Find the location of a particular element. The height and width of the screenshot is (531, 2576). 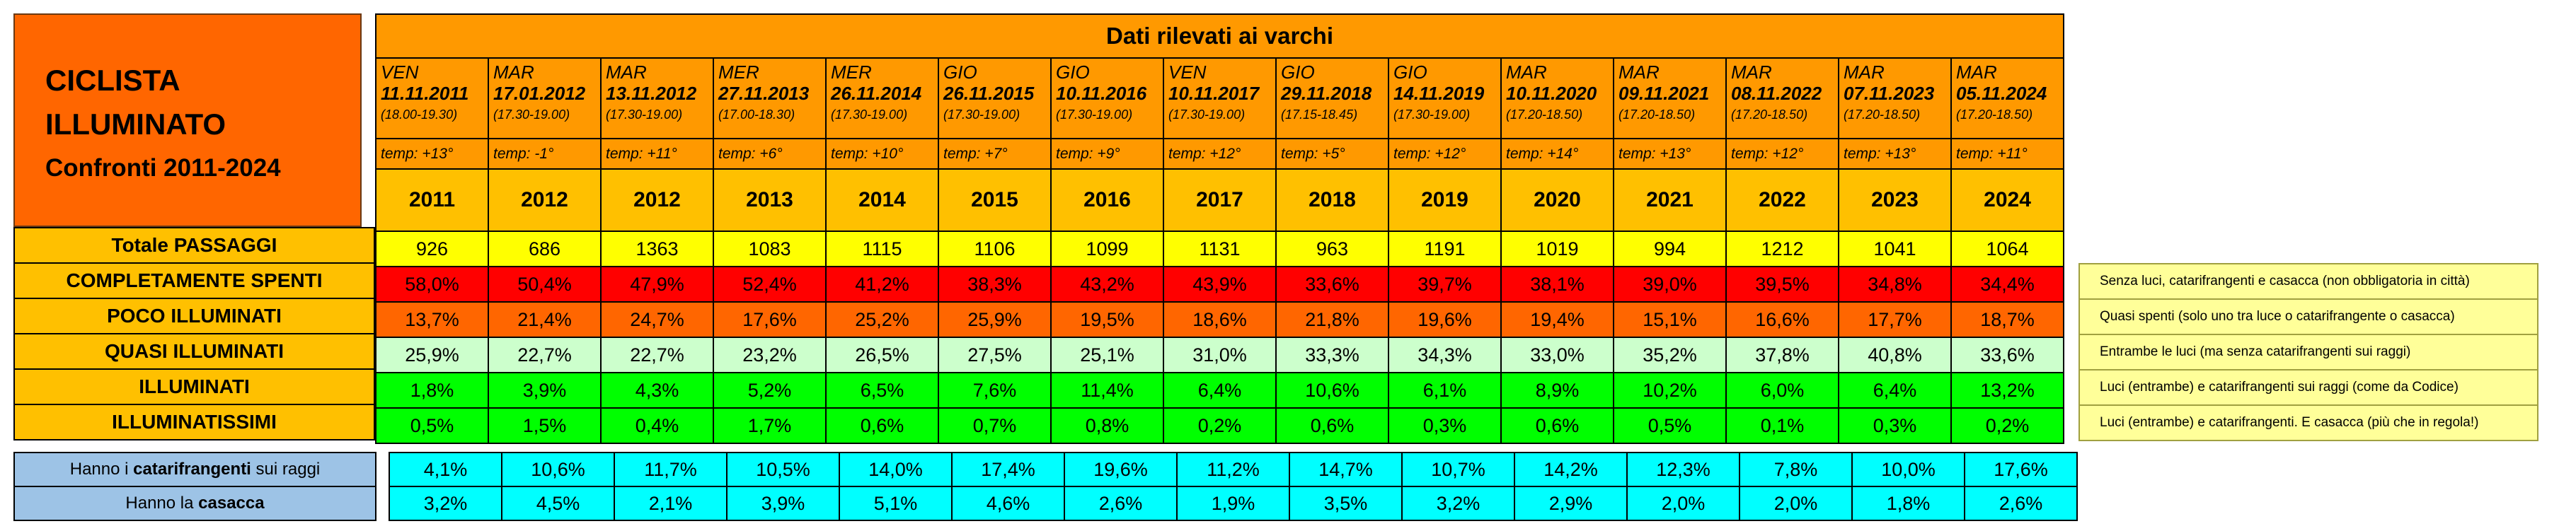

extra-value-cell: 3,2% is located at coordinates (445, 503).